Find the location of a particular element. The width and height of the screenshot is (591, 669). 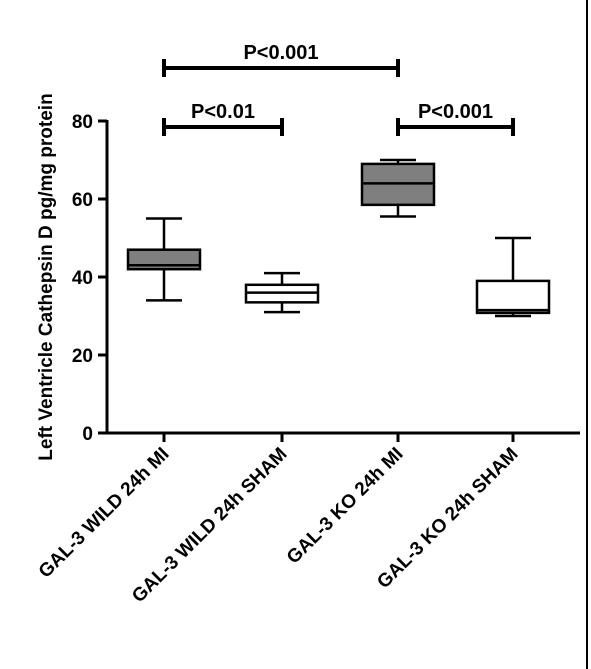

p-value-label: P<0.01 is located at coordinates (223, 112).